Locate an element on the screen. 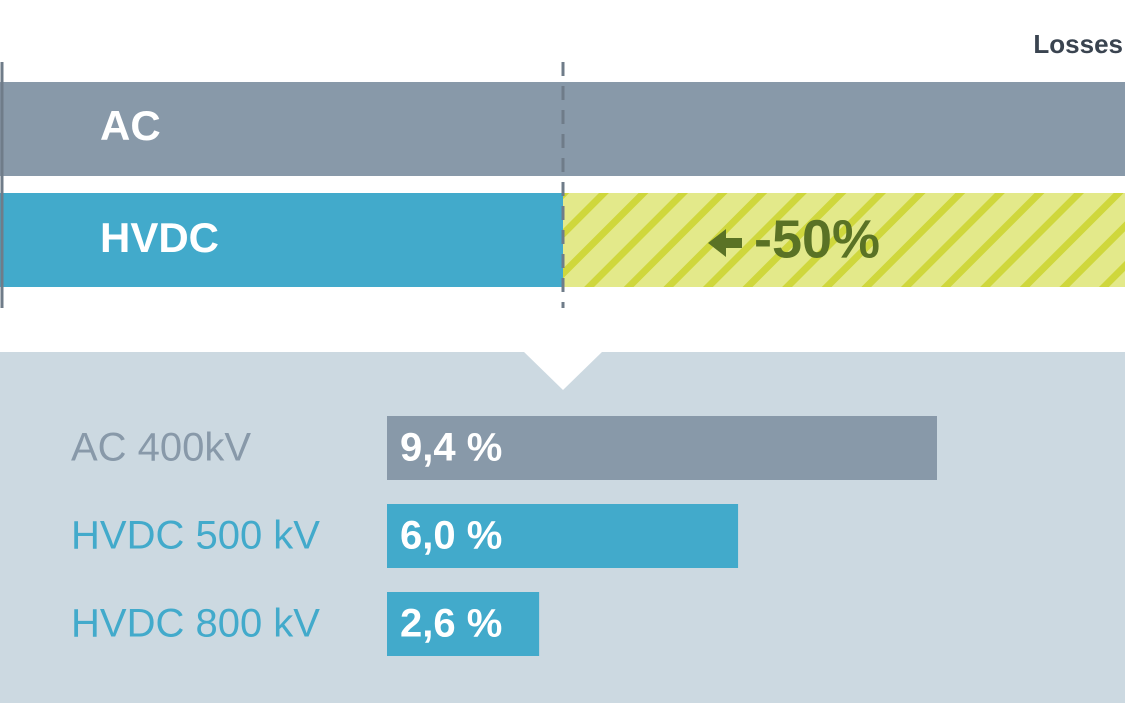 The height and width of the screenshot is (703, 1125). hvdc-bar is located at coordinates (281, 240).